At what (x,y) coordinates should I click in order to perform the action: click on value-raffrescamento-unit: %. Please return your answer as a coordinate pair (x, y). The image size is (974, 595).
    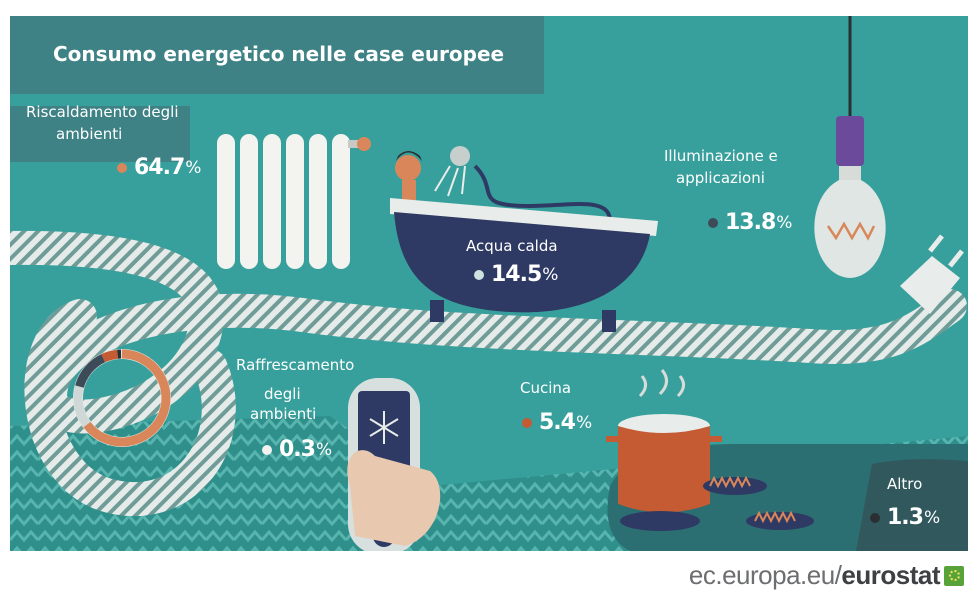
    Looking at the image, I should click on (323, 449).